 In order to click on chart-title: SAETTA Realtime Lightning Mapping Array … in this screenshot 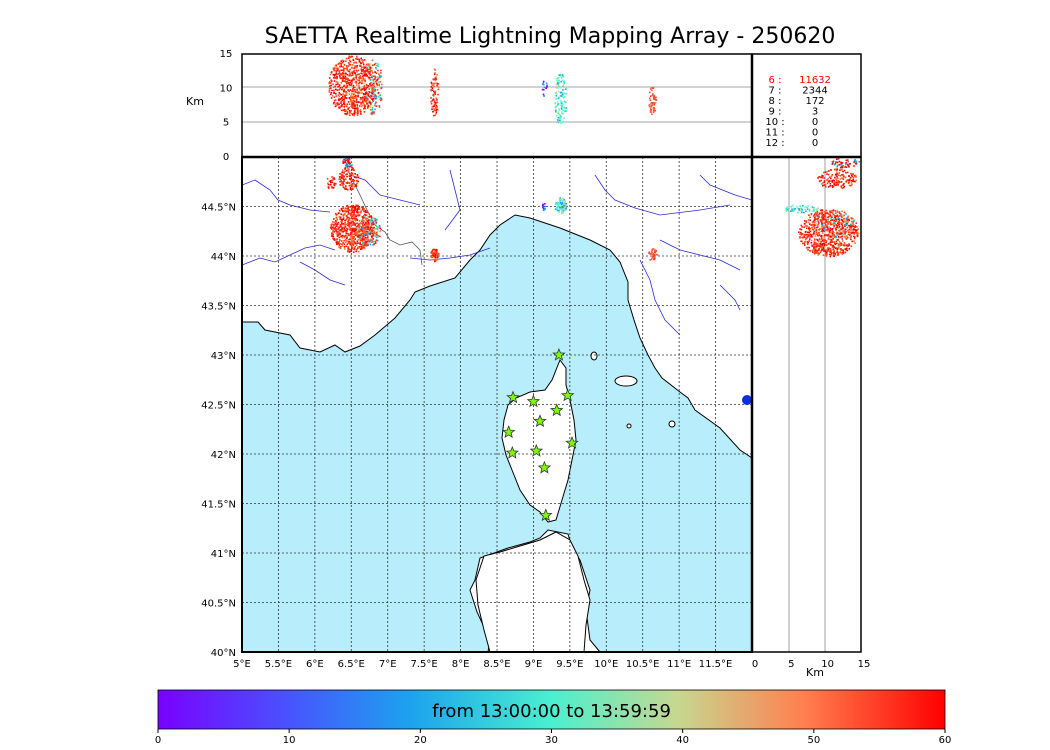, I will do `click(550, 36)`.